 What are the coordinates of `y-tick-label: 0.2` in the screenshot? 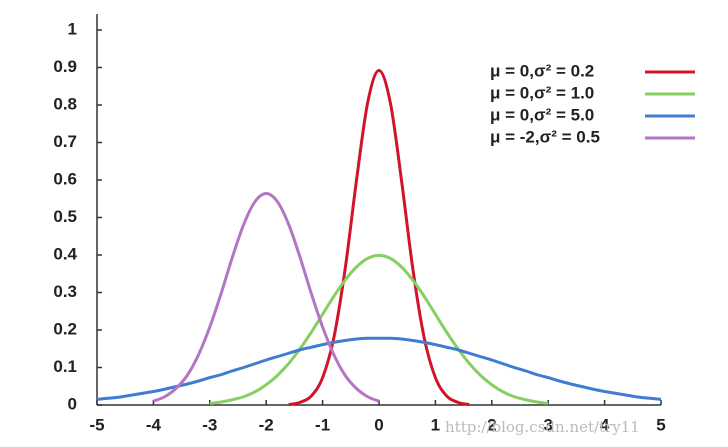 It's located at (65, 328).